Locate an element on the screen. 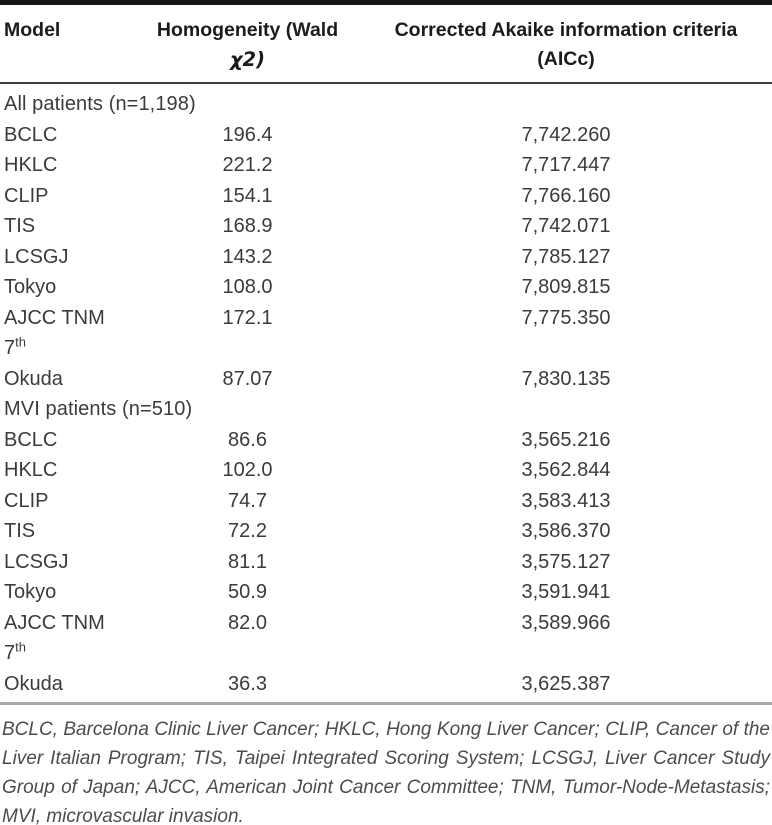  aicc-cell: 3,591.941 is located at coordinates (566, 592).